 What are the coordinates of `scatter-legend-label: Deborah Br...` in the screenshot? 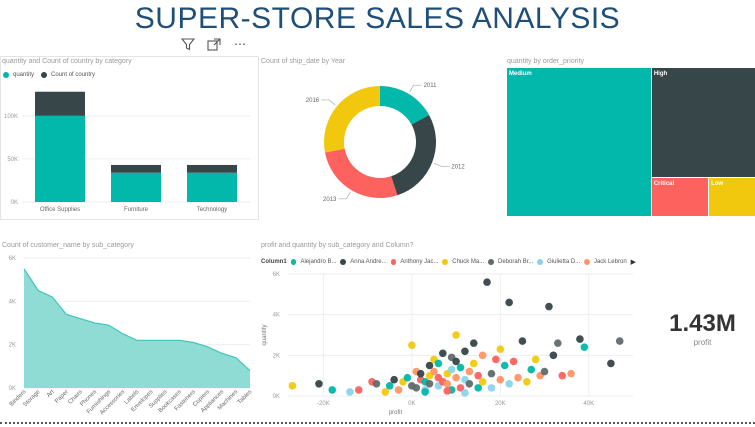 It's located at (516, 262).